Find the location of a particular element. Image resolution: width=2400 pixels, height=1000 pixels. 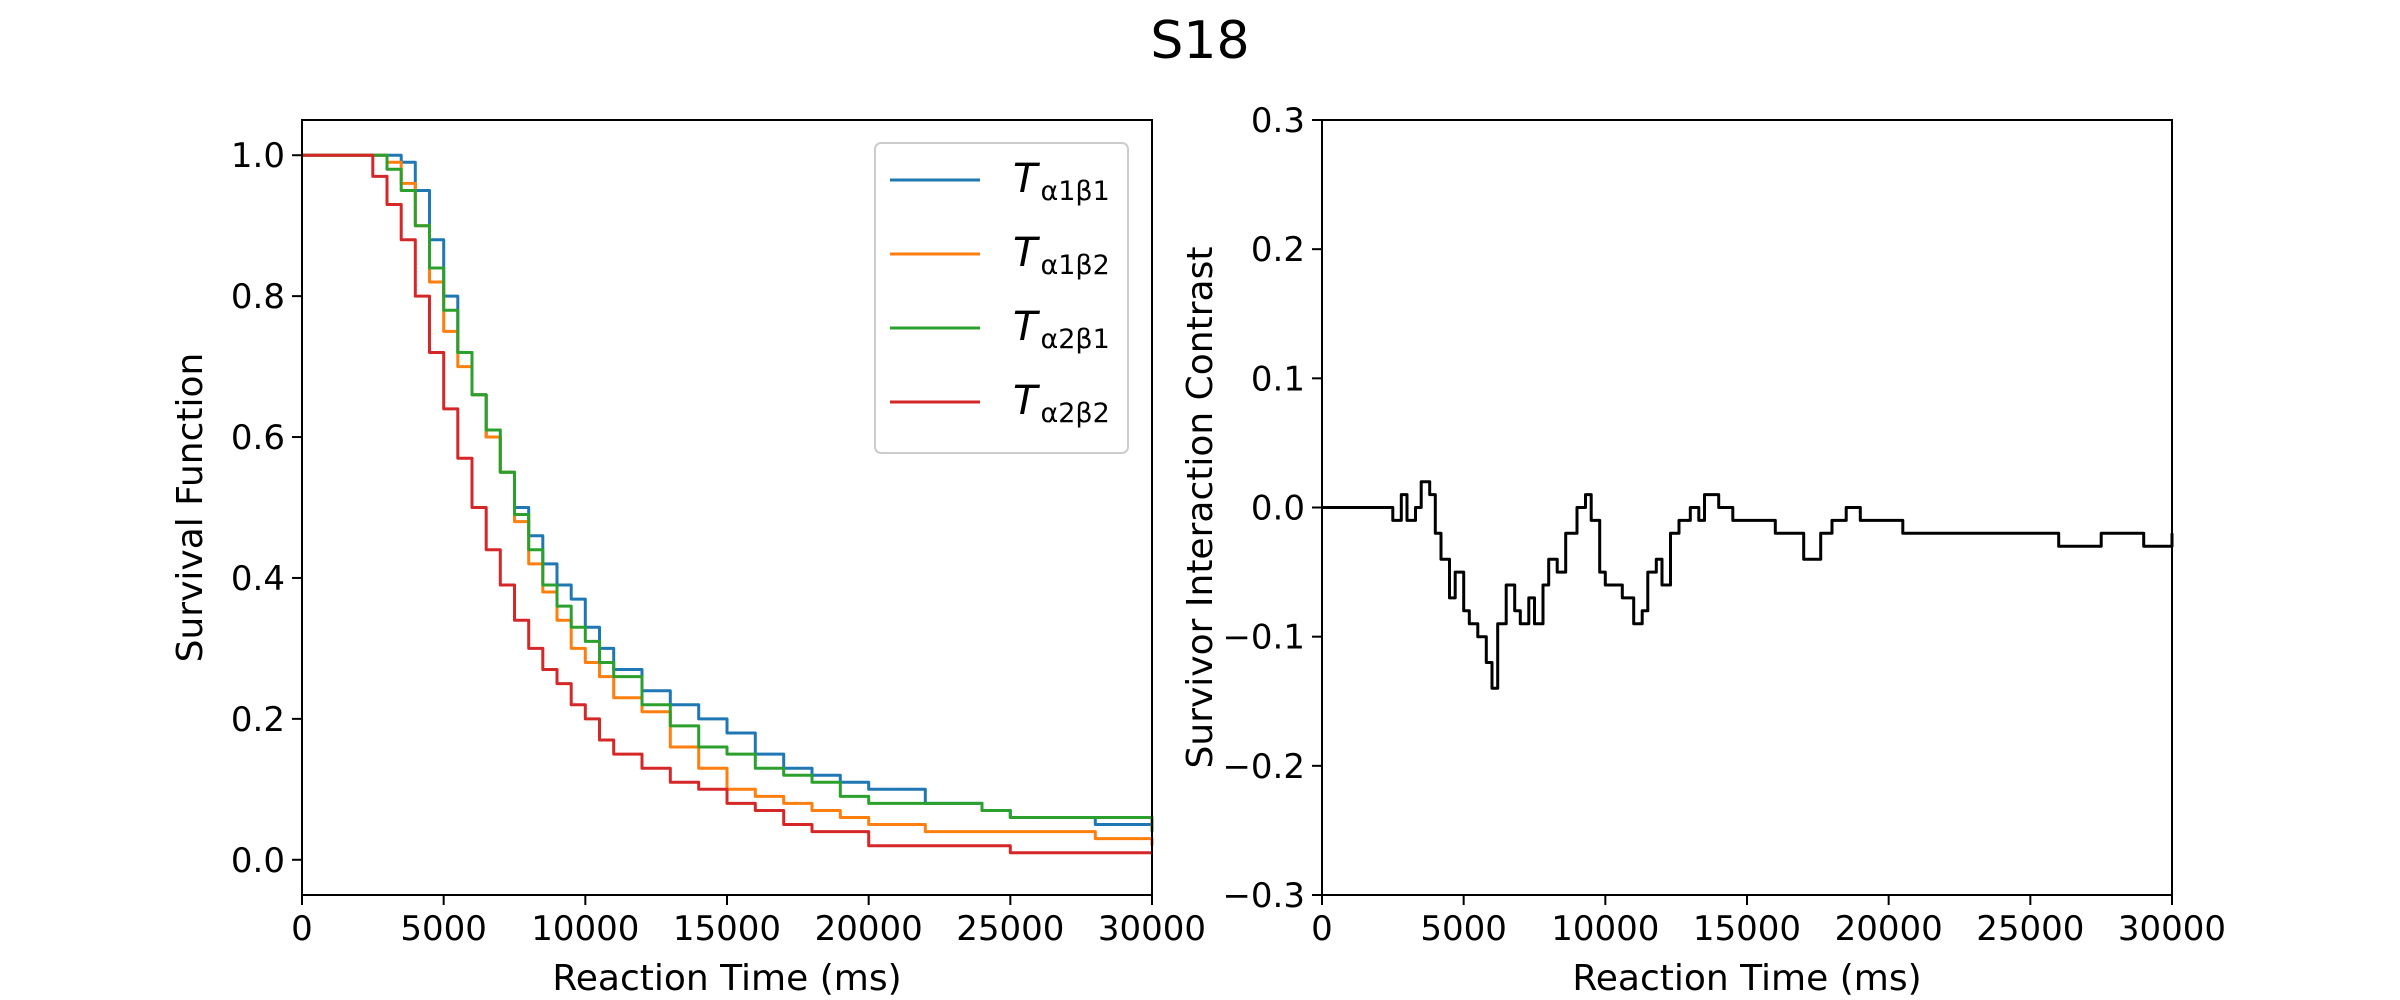

y-tick-label: 1.0 is located at coordinates (258, 156).